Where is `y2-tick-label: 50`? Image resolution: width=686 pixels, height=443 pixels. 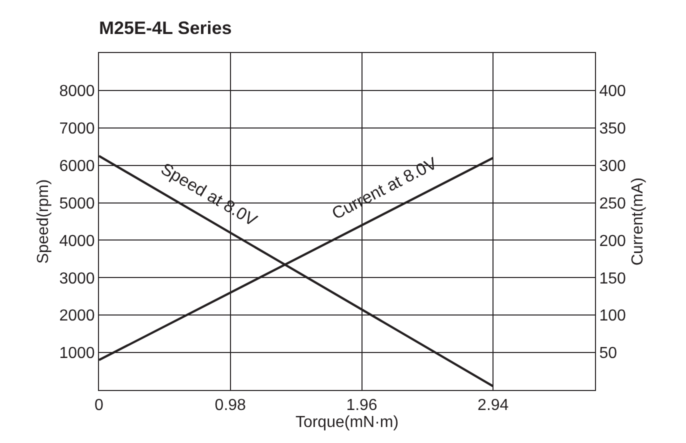
y2-tick-label: 50 is located at coordinates (608, 353).